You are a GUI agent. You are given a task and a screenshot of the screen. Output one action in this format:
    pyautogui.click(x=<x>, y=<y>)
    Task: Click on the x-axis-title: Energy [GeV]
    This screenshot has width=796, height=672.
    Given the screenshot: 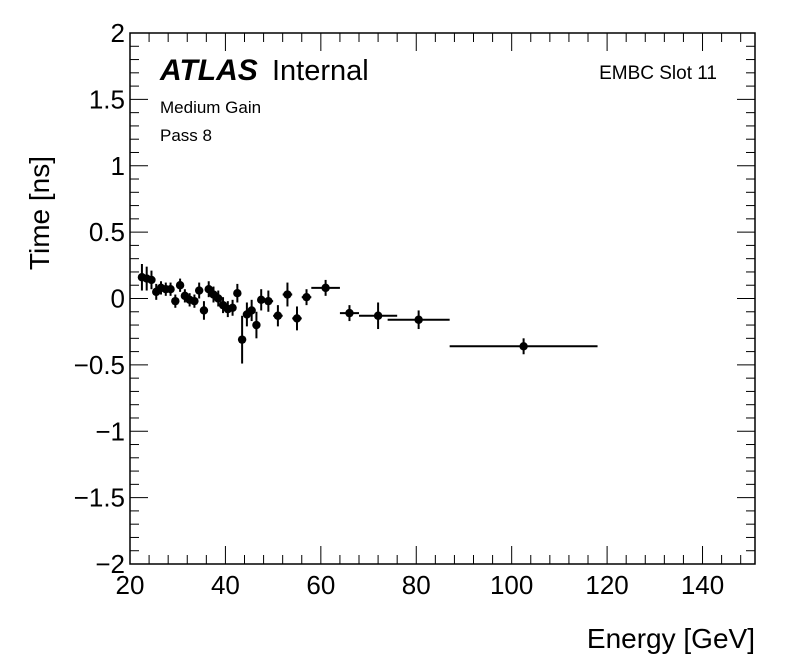 What is the action you would take?
    pyautogui.click(x=671, y=638)
    